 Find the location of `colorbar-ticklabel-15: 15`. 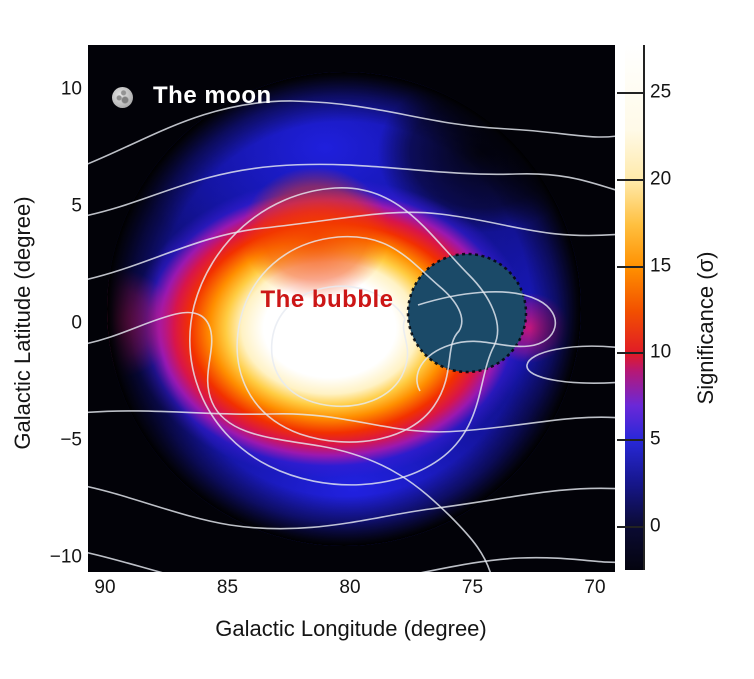

colorbar-ticklabel-15: 15 is located at coordinates (661, 266).